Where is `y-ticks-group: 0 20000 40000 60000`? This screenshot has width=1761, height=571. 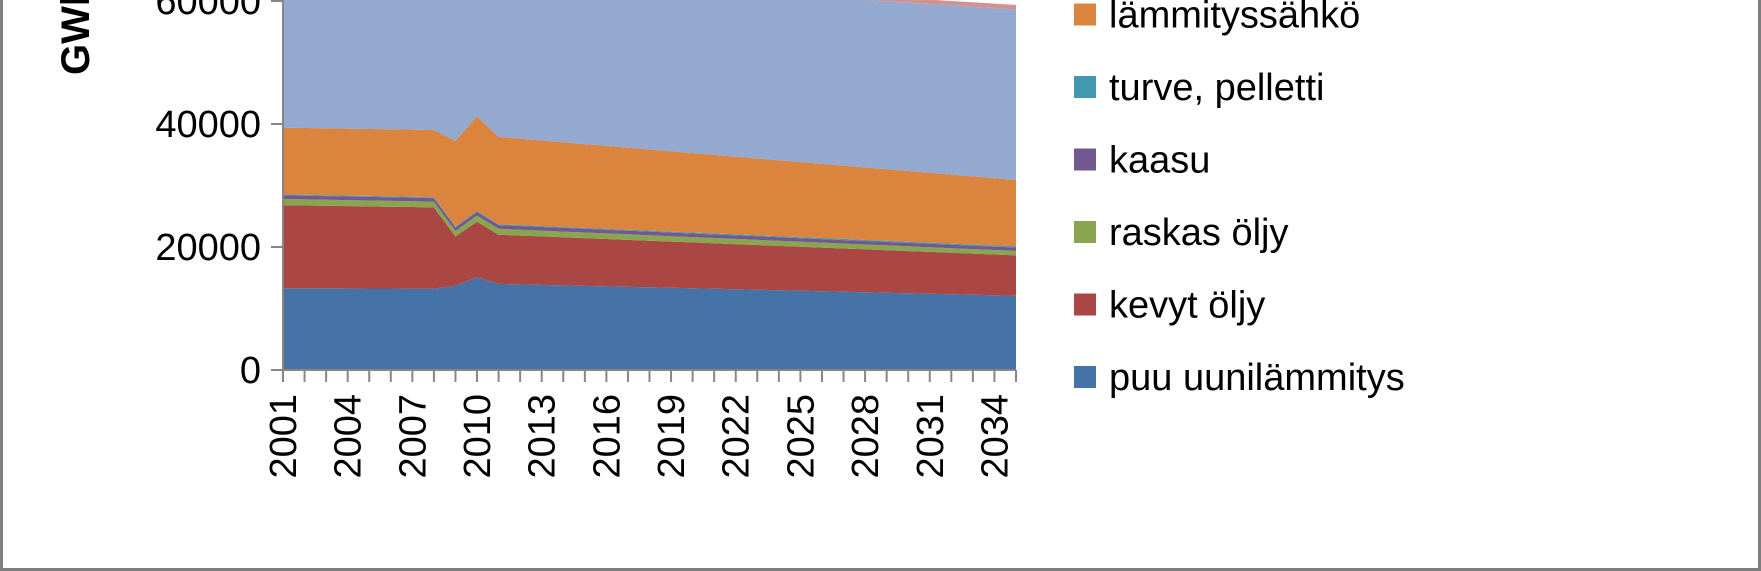
y-ticks-group: 0 20000 40000 60000 is located at coordinates (219, 196).